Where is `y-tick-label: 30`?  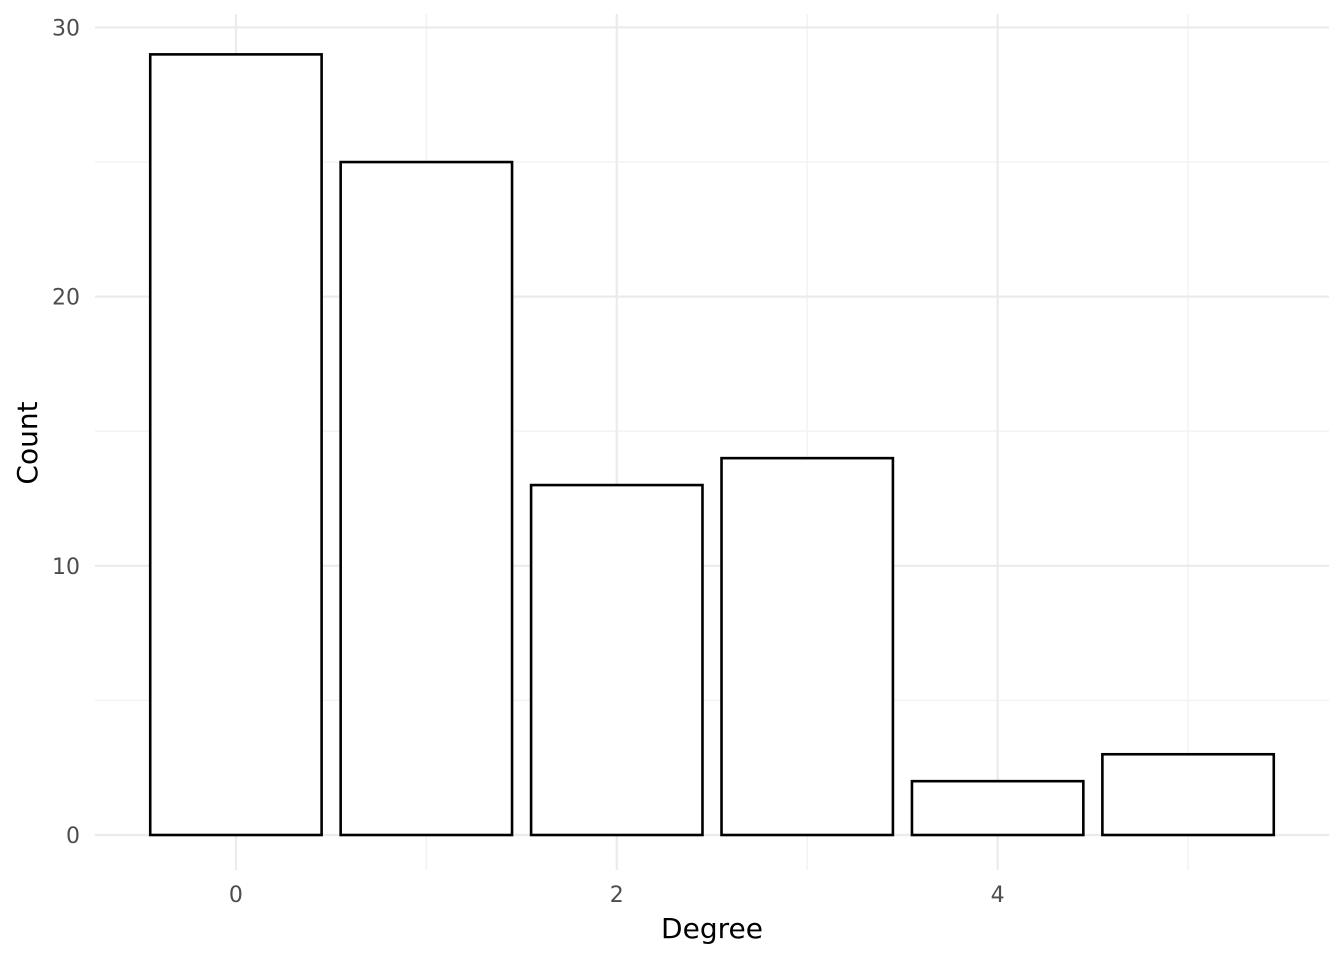
y-tick-label: 30 is located at coordinates (66, 28).